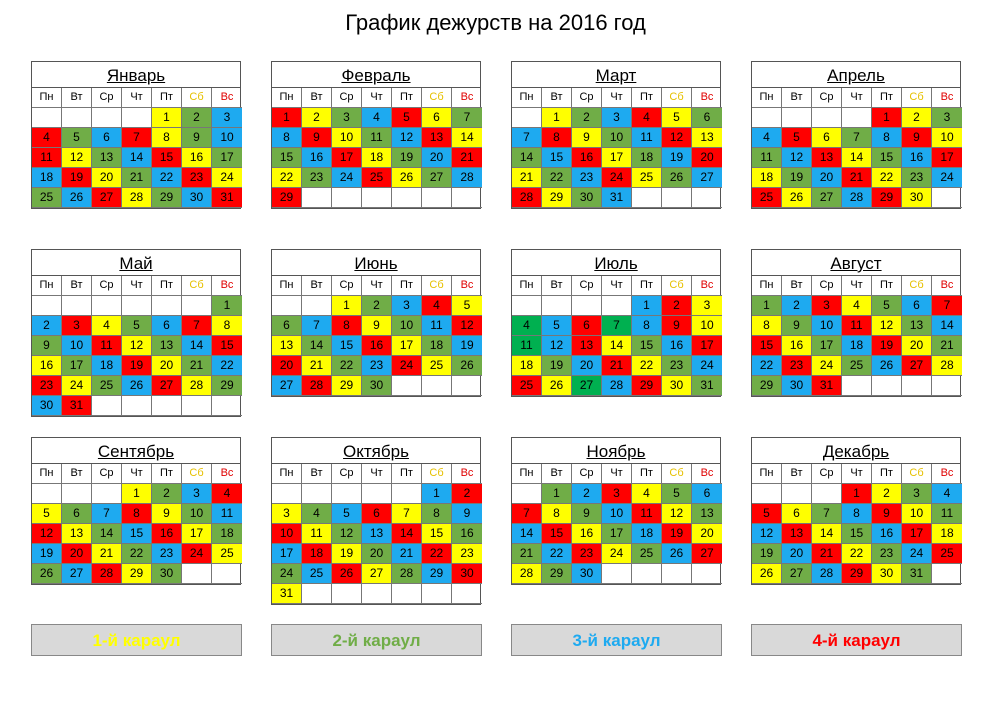  Describe the element at coordinates (527, 514) in the screenshot. I see `day-cell: 7` at that location.